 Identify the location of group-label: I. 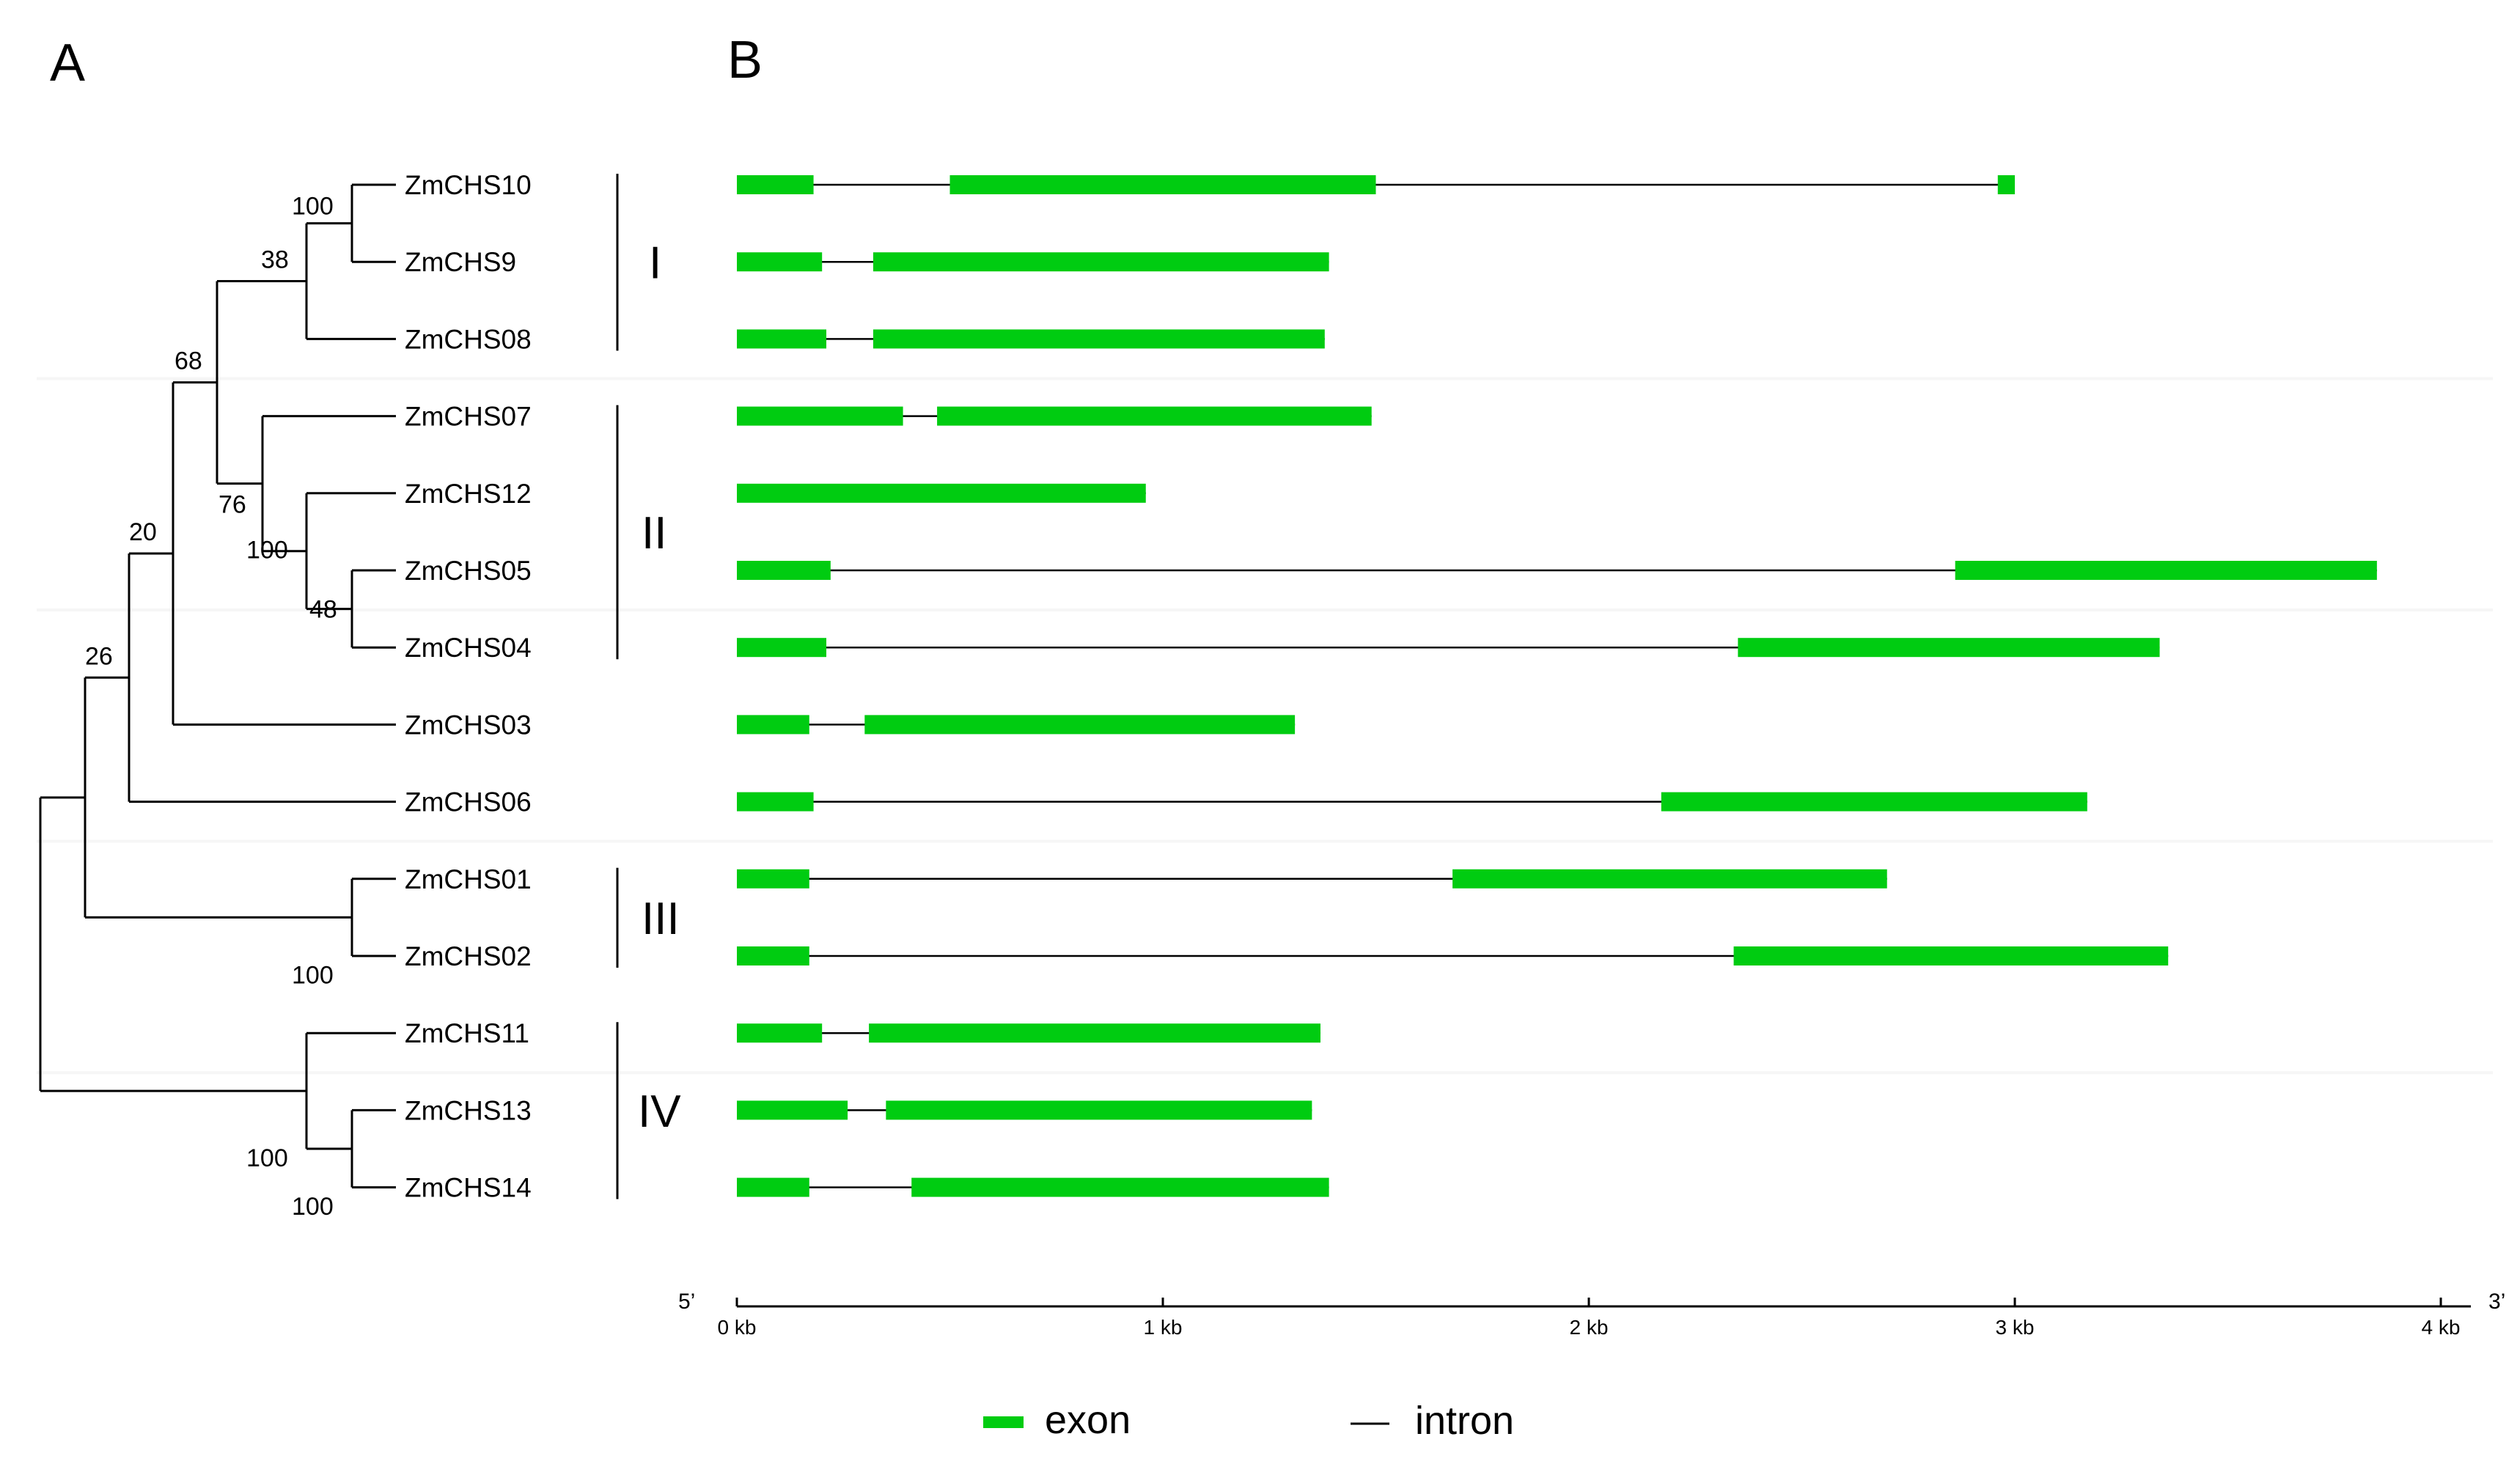
(655, 263).